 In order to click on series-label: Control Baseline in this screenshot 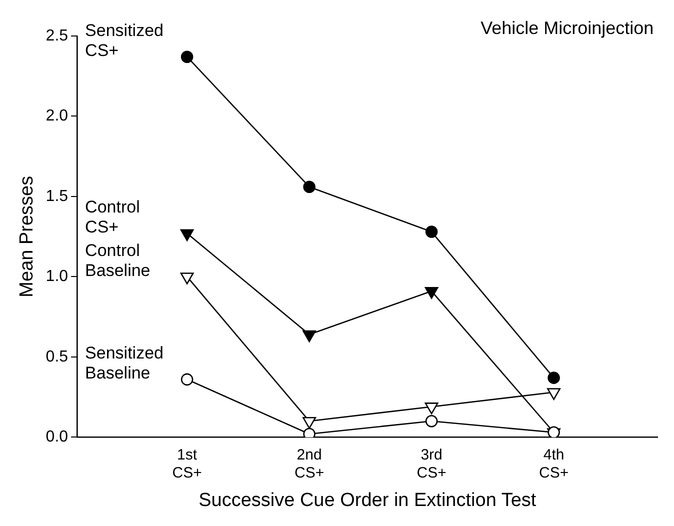, I will do `click(117, 260)`.